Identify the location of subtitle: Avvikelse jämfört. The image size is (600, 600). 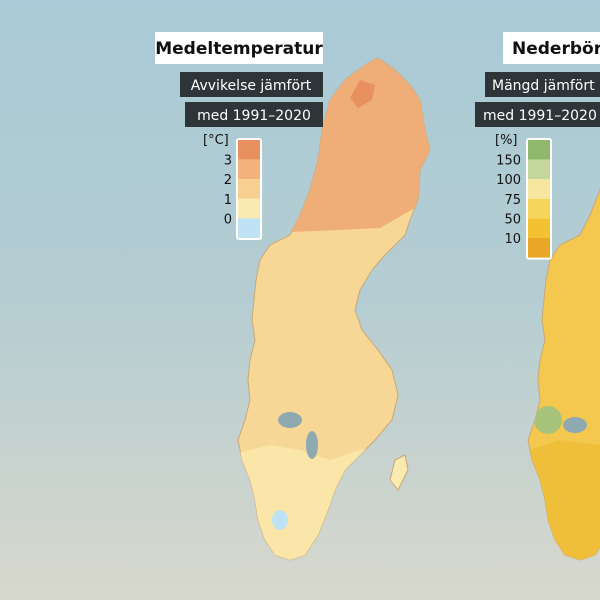
(251, 86).